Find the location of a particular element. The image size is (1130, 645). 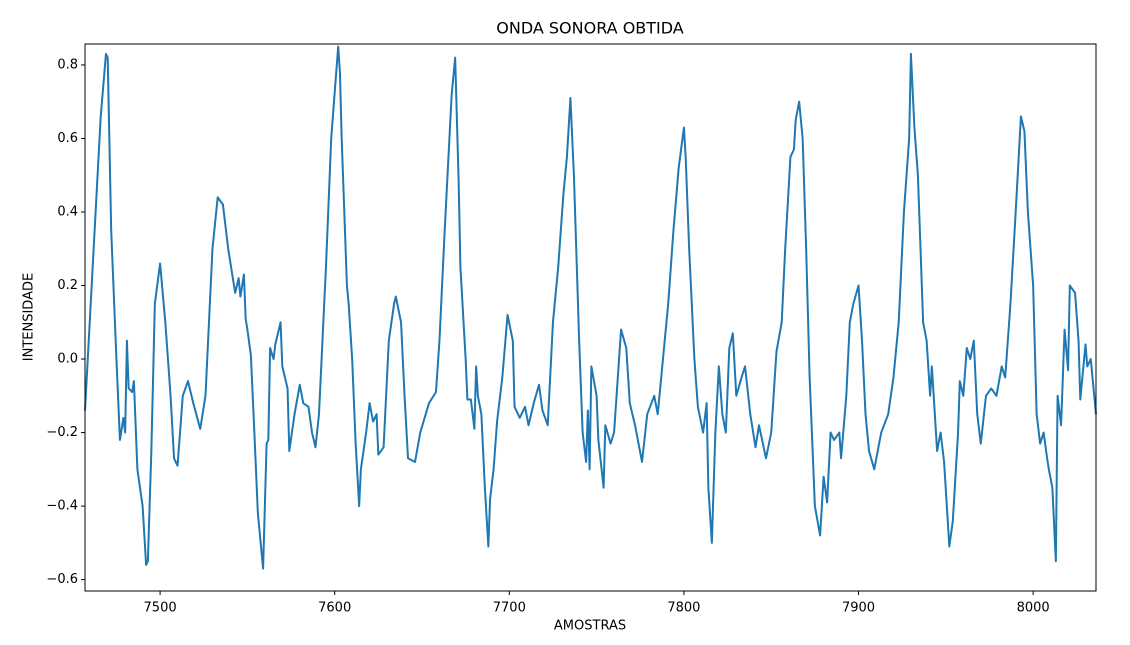

chart-title: ONDA SONORA OBTIDA is located at coordinates (590, 28).